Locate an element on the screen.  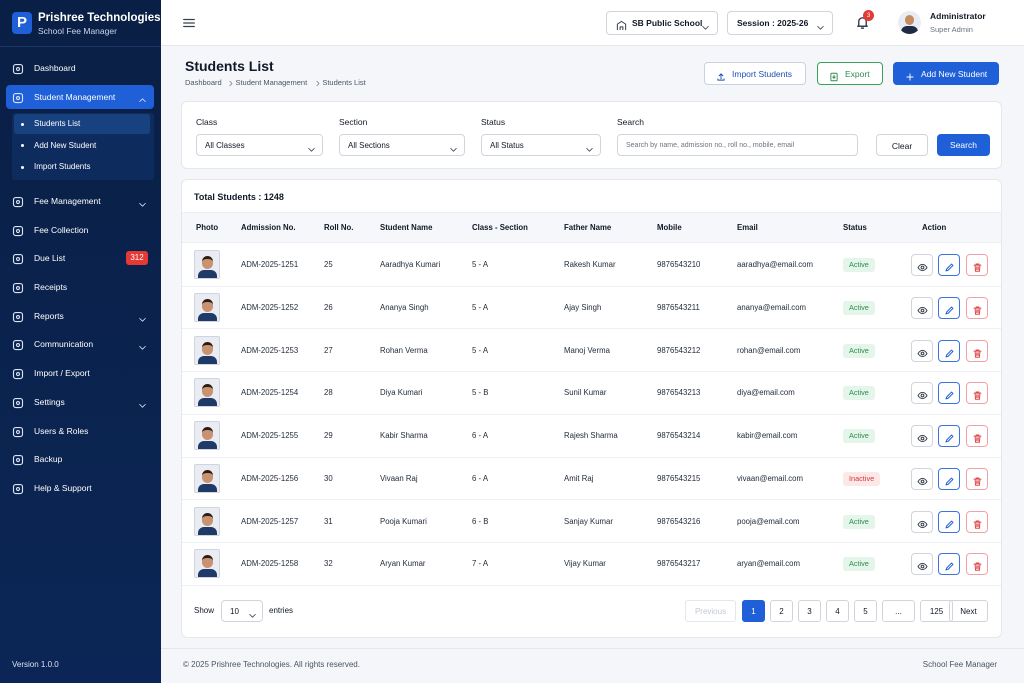
submenu-item: Import Students is located at coordinates (62, 167).